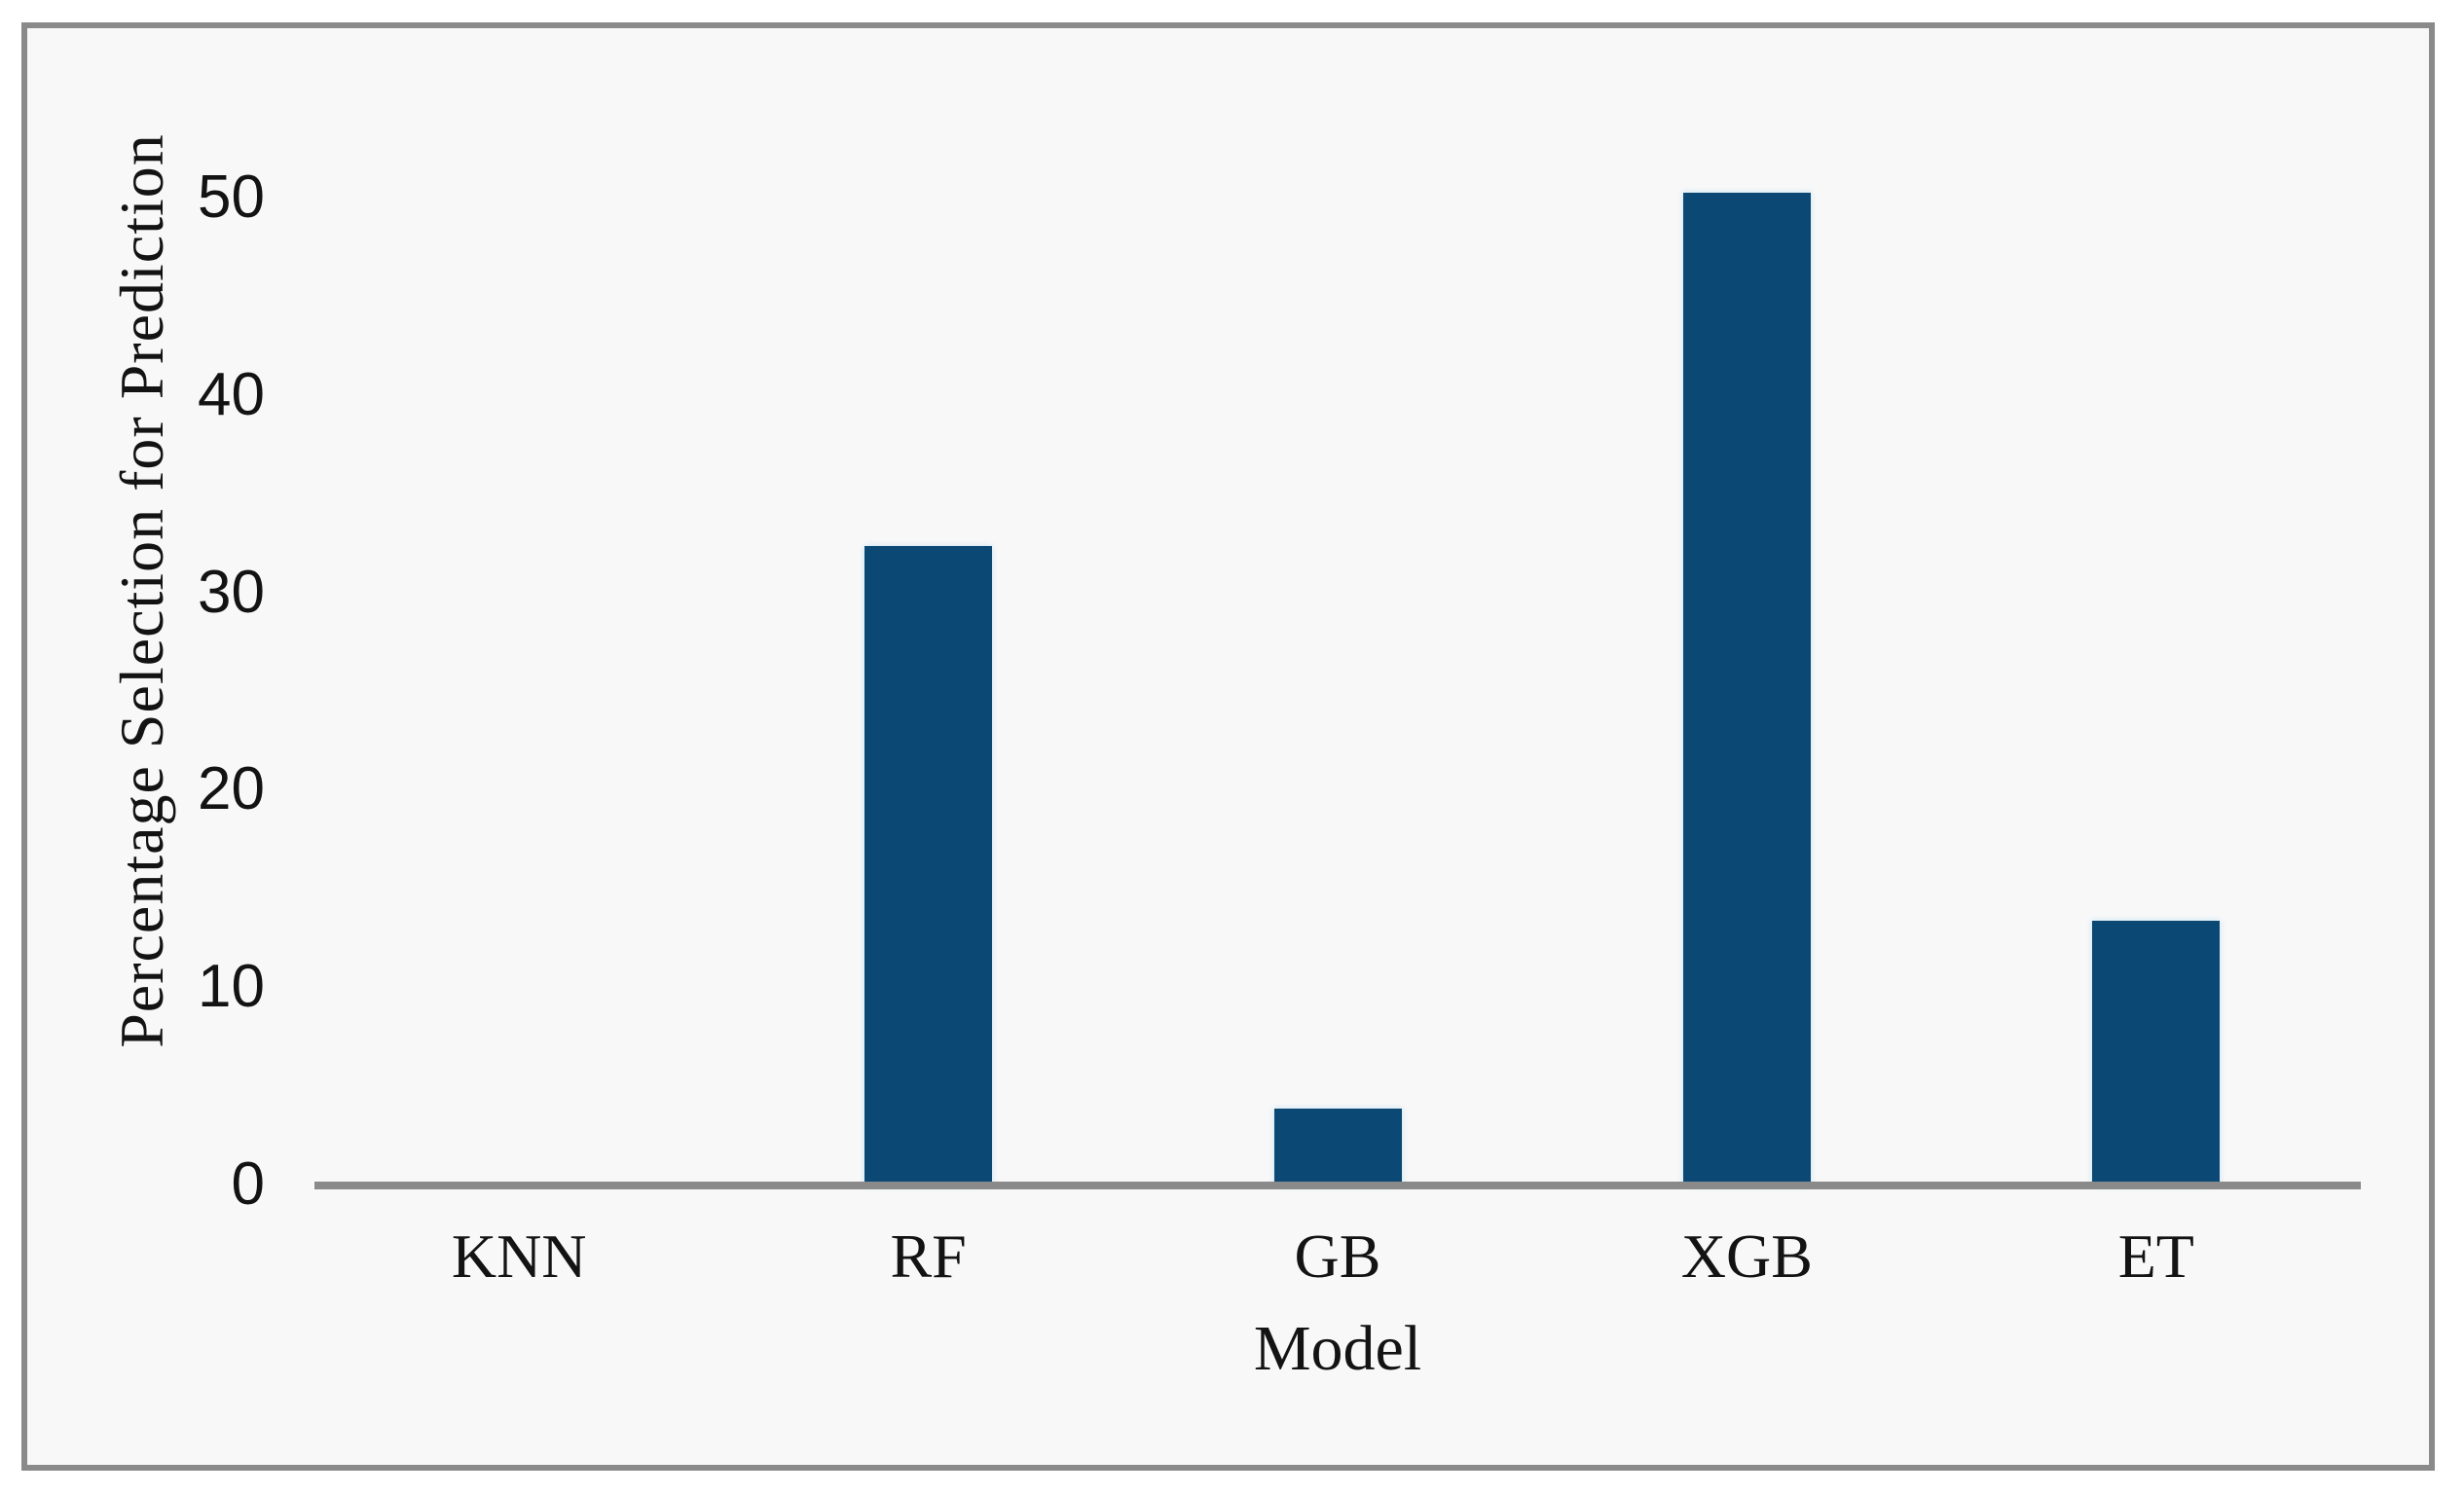 The width and height of the screenshot is (2464, 1495). What do you see at coordinates (1338, 1256) in the screenshot?
I see `x-tick-label-gb: GB` at bounding box center [1338, 1256].